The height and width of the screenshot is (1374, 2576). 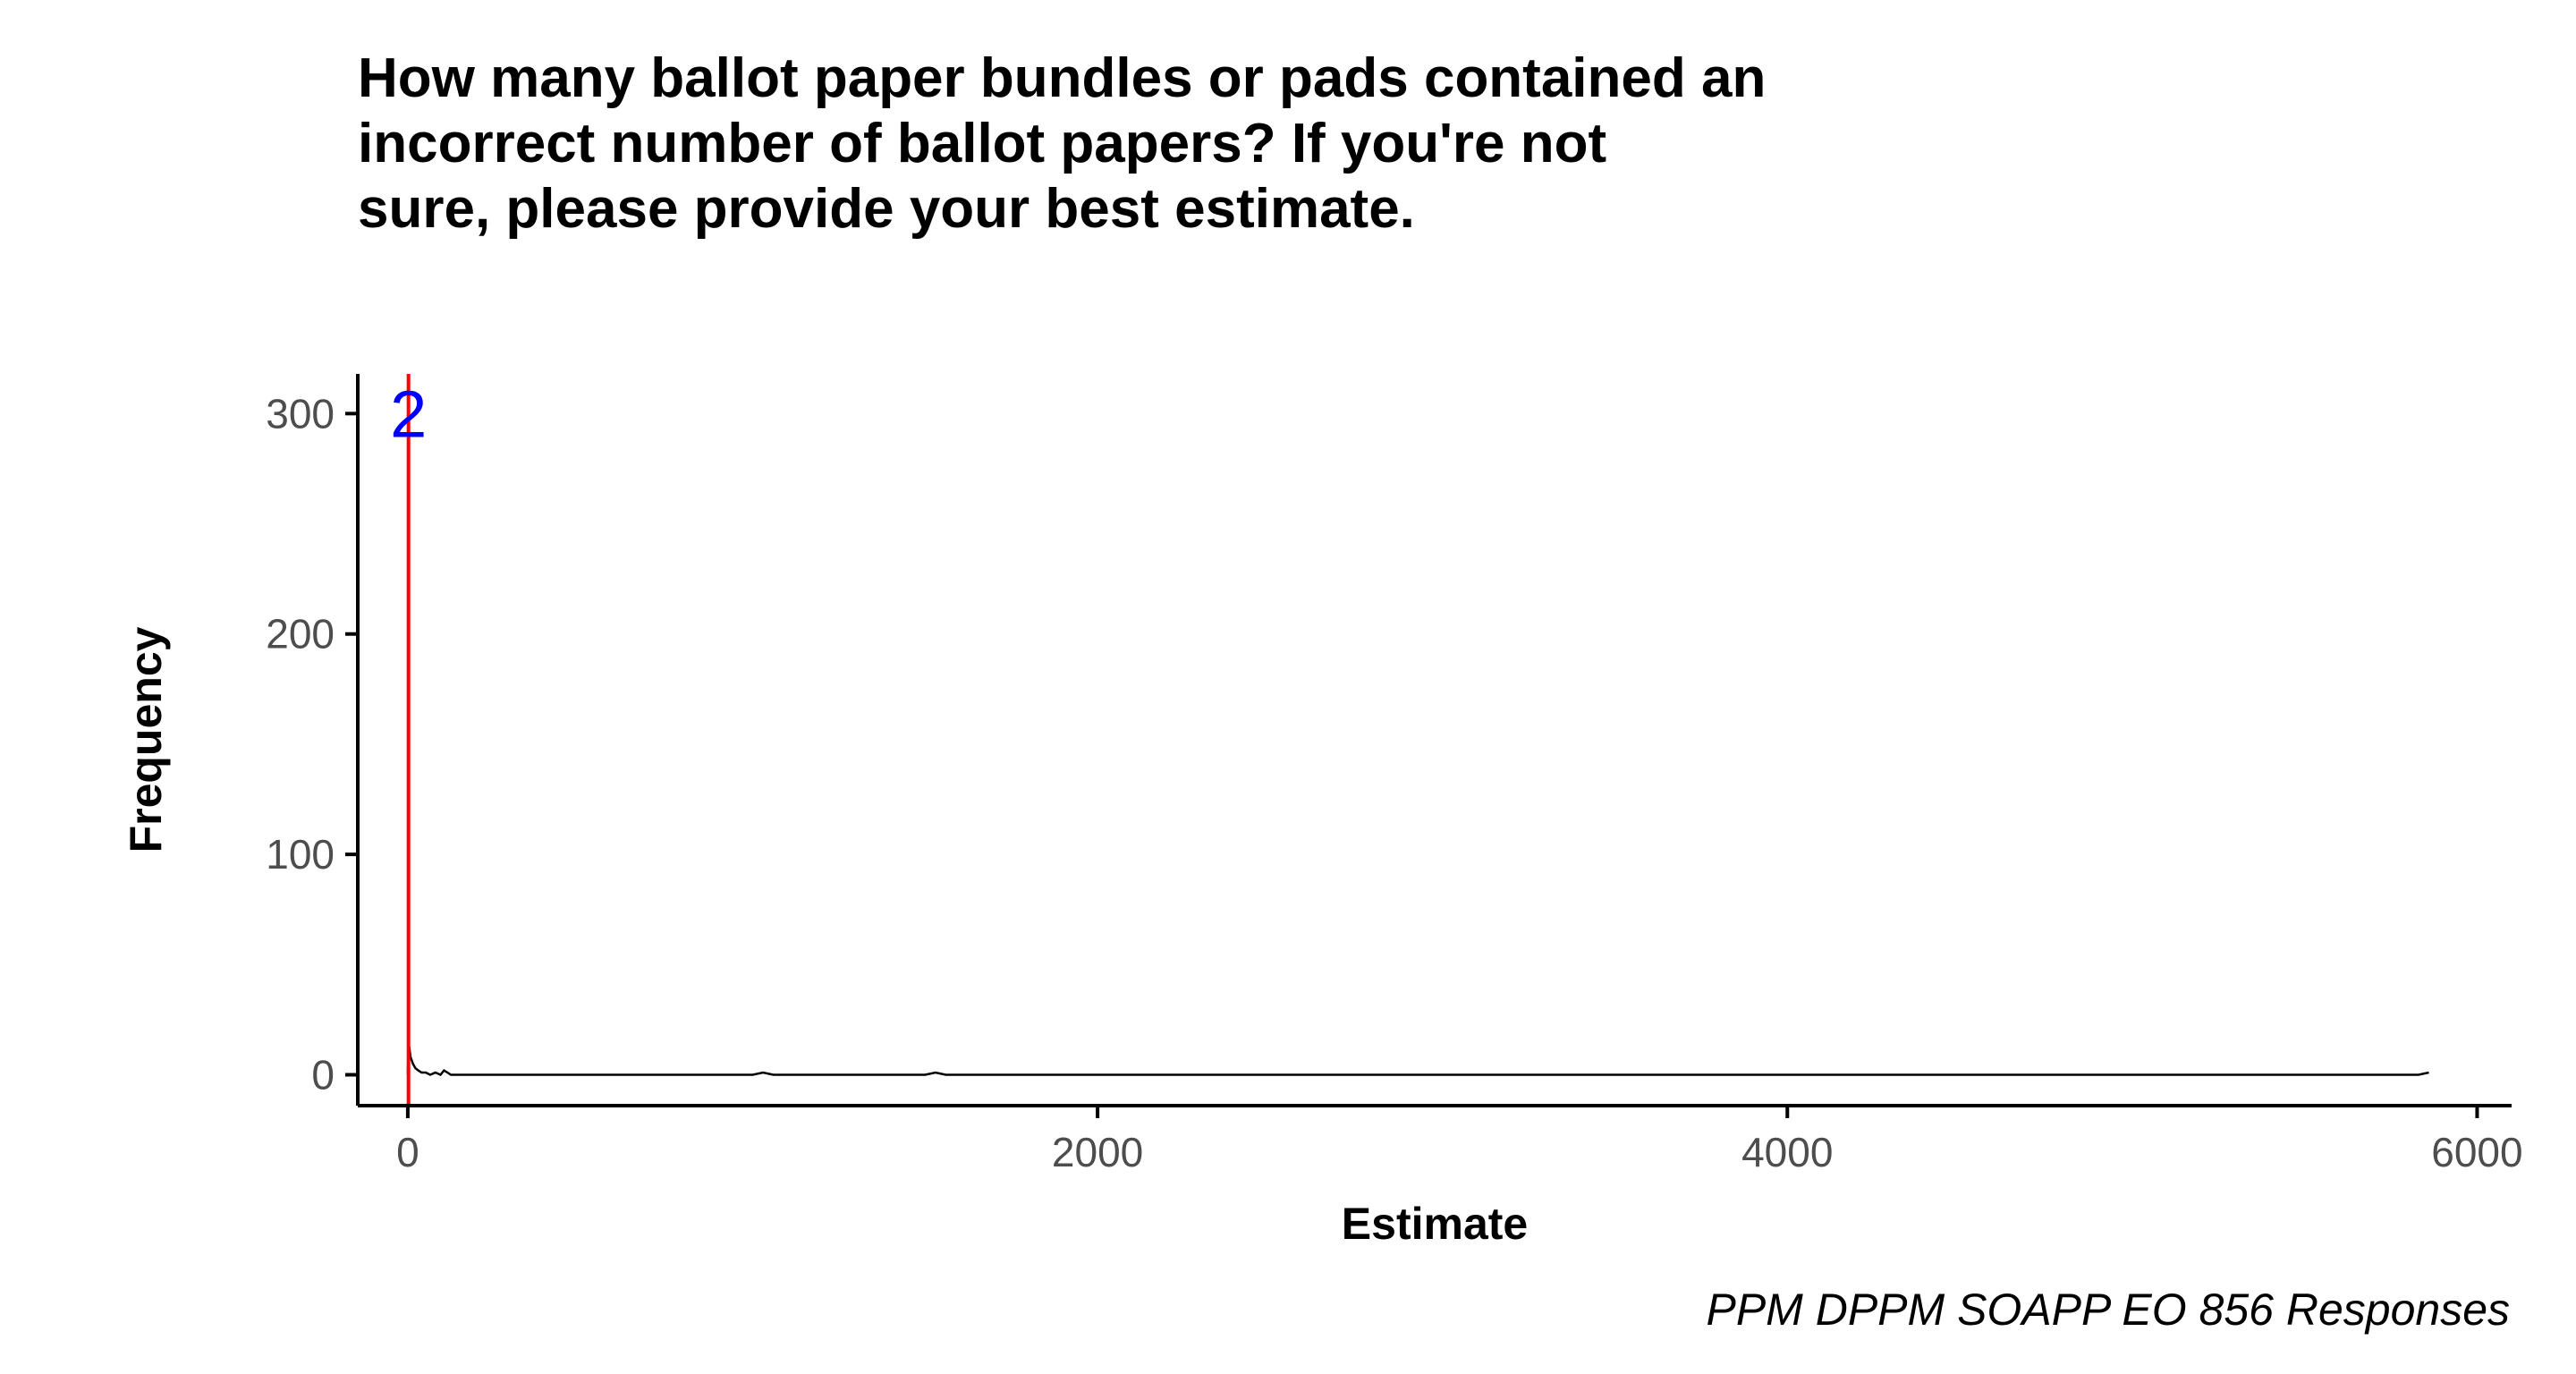 I want to click on y-tick-label: 300, so click(x=300, y=413).